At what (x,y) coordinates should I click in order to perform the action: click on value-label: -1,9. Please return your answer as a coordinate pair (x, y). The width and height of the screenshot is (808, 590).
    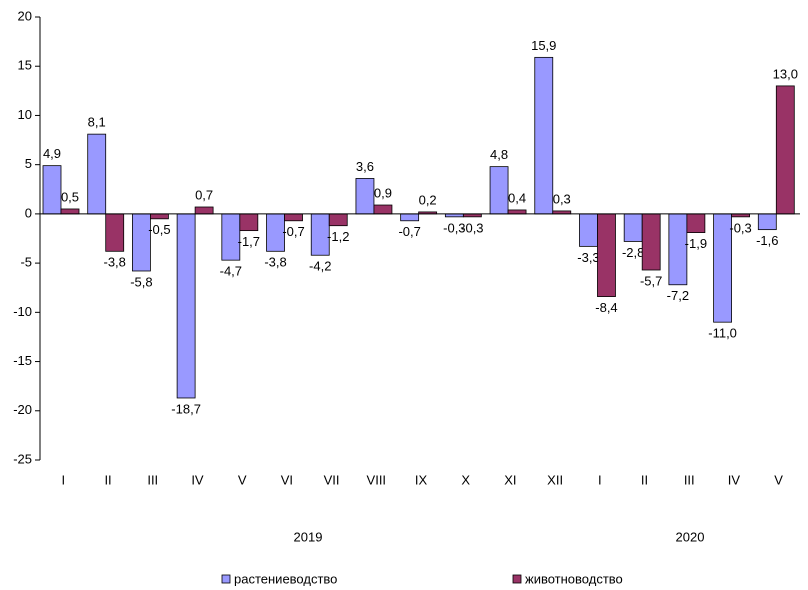
    Looking at the image, I should click on (696, 243).